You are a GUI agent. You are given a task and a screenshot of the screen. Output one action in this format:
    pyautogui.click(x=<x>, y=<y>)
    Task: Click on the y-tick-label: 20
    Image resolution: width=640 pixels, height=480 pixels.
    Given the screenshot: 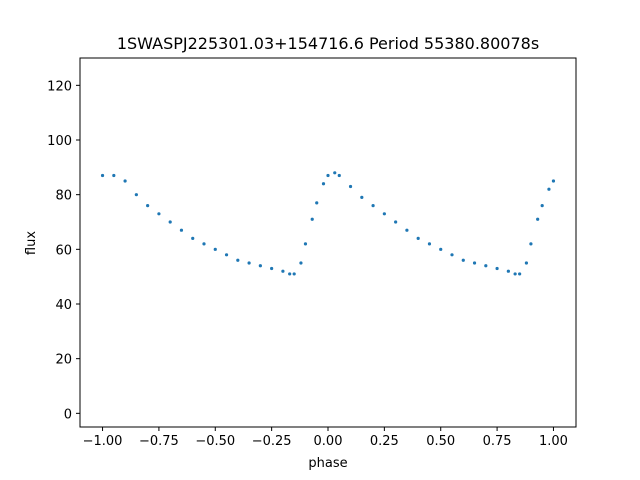 What is the action you would take?
    pyautogui.click(x=63, y=360)
    